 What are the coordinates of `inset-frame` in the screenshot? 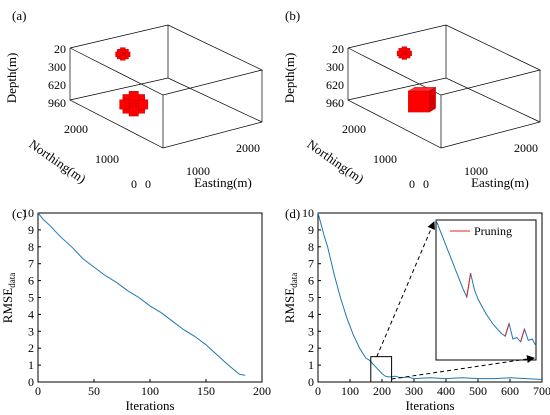 It's located at (486, 290).